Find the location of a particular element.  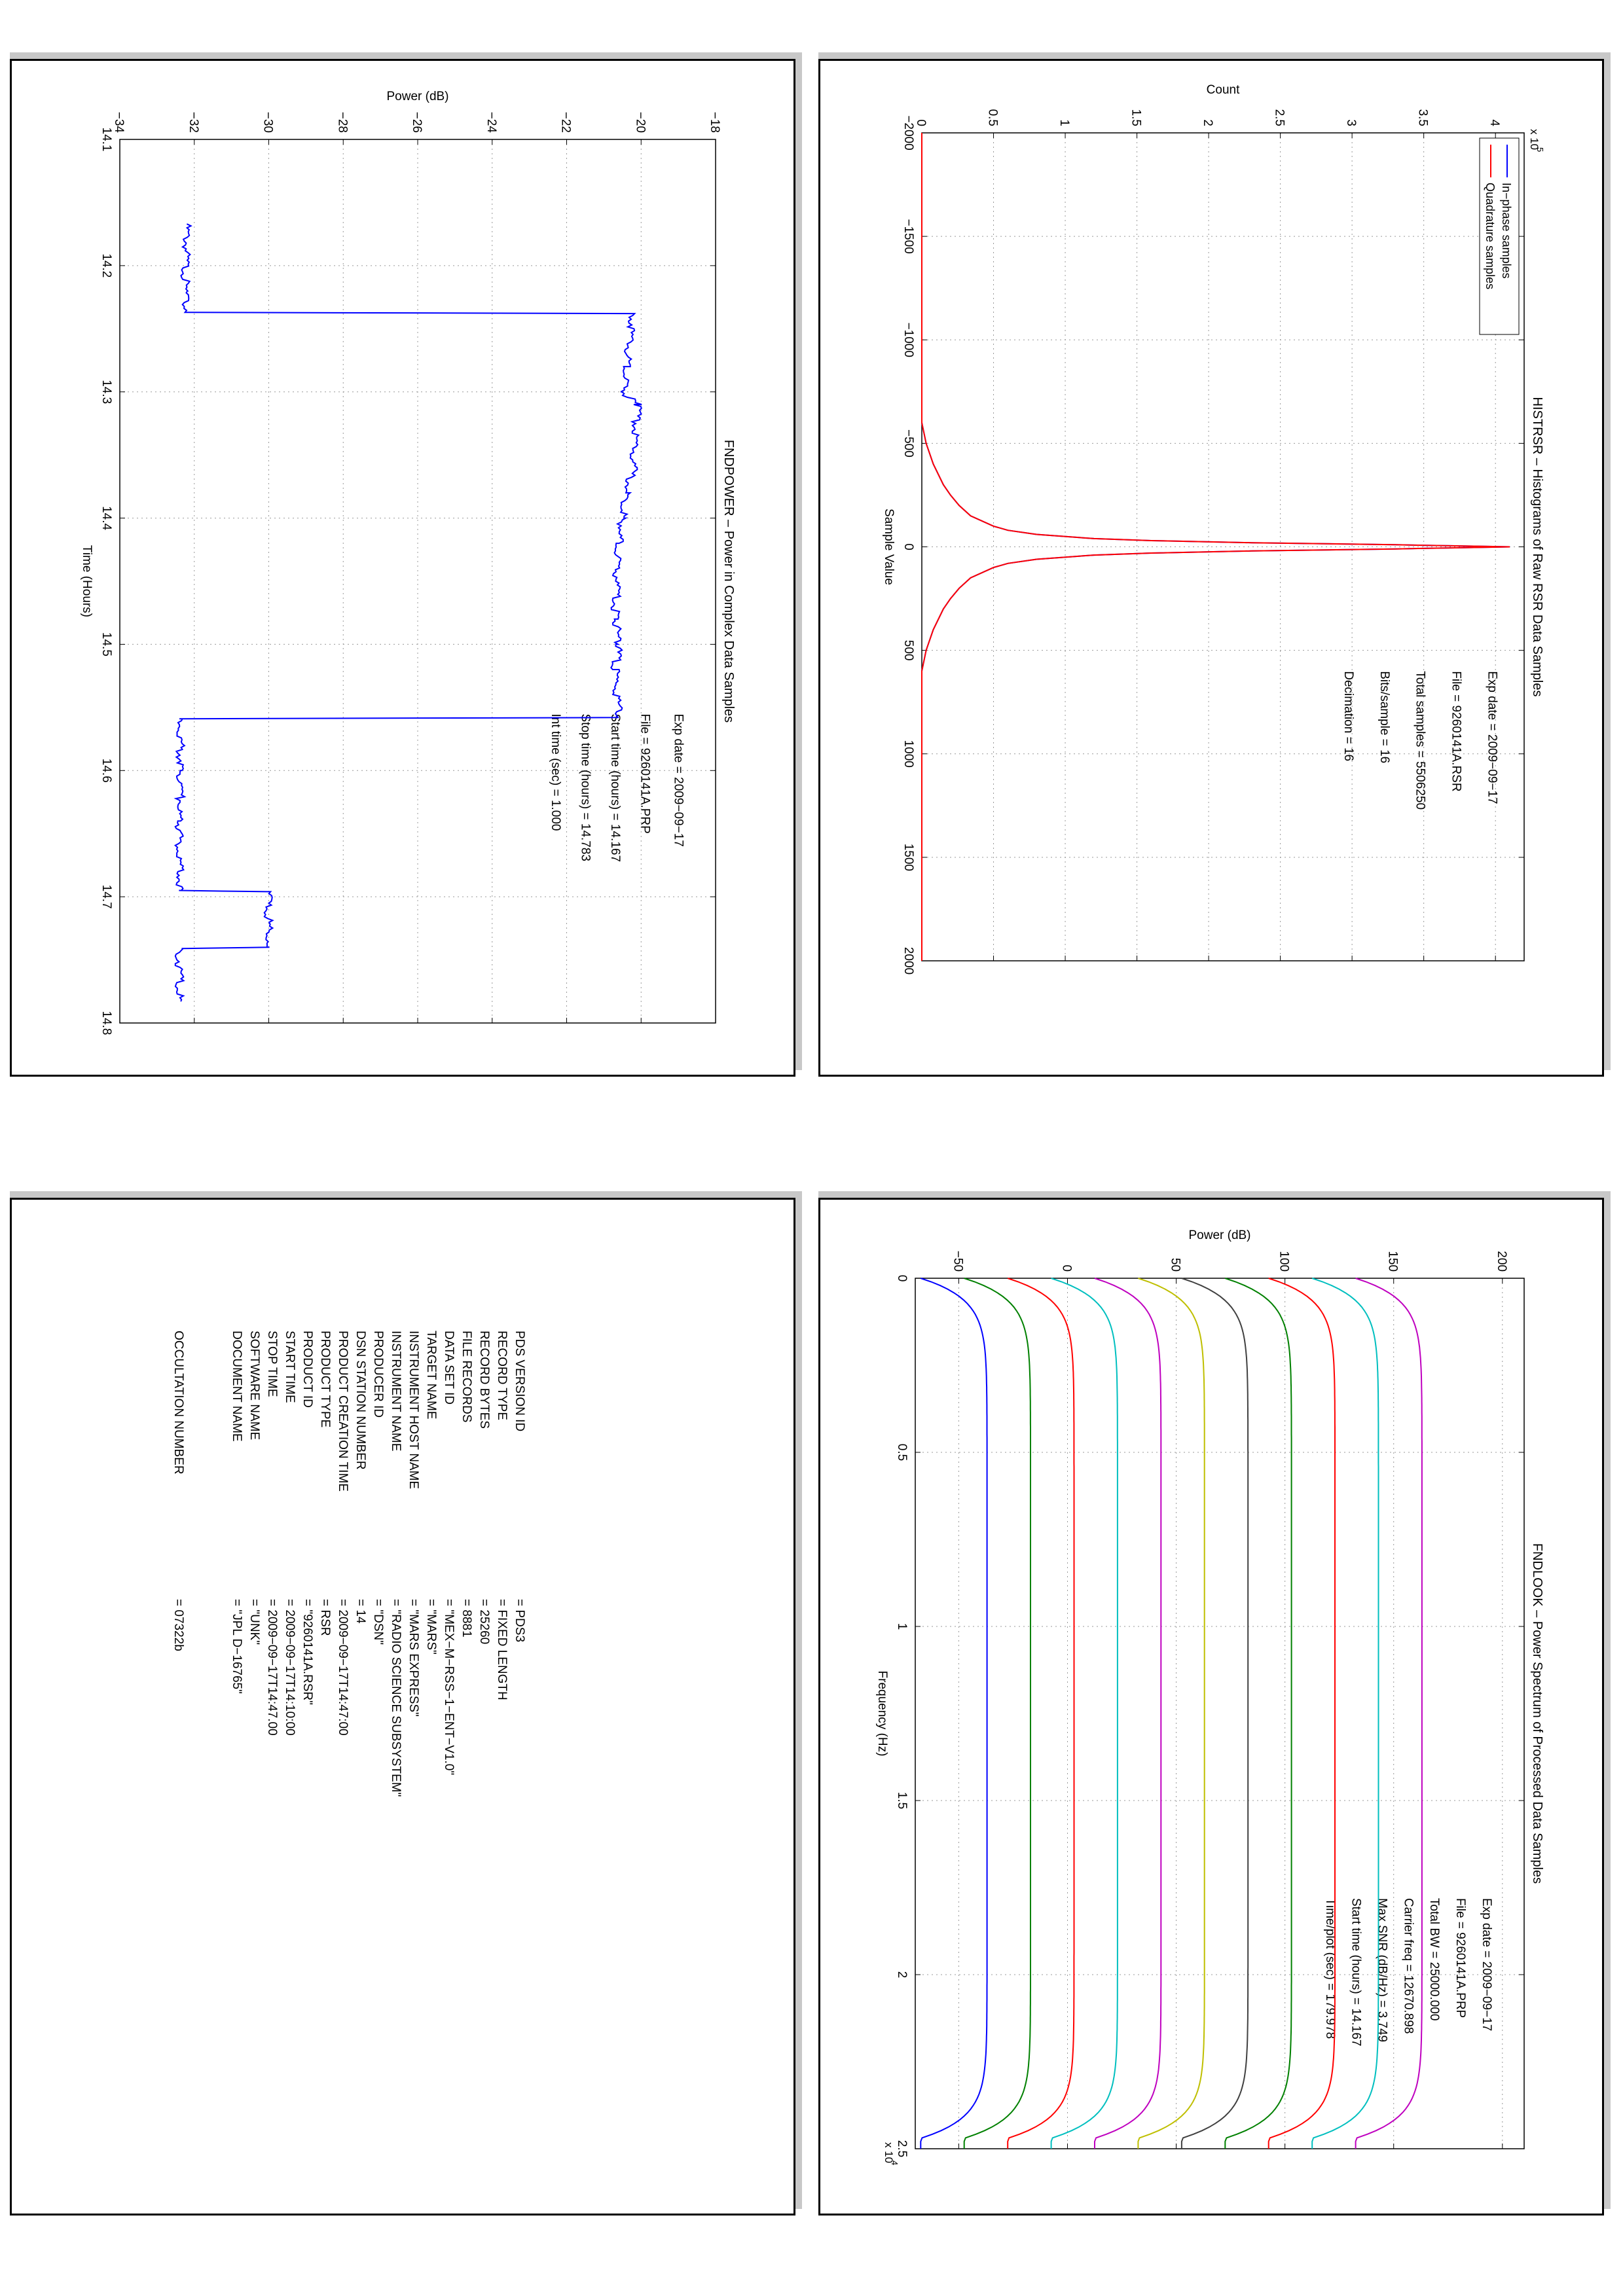

y-tick-label: −22 is located at coordinates (566, 122).